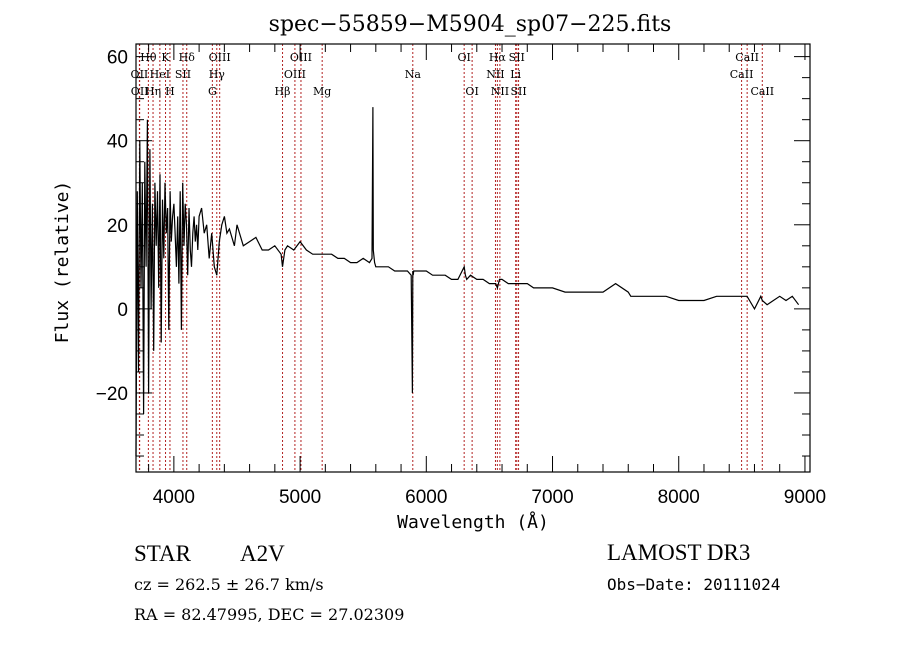 Image resolution: width=900 pixels, height=649 pixels. Describe the element at coordinates (122, 310) in the screenshot. I see `y-tick-label: 0` at that location.